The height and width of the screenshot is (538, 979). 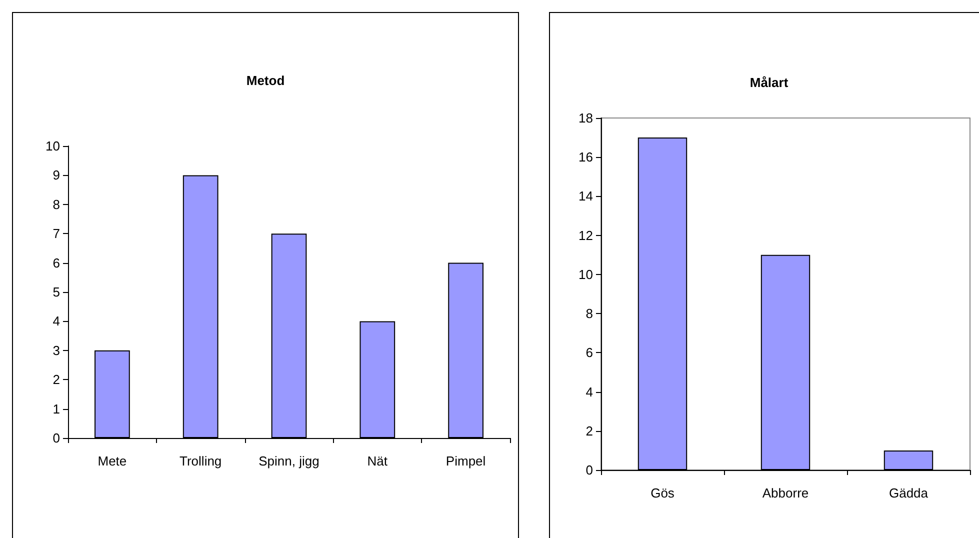 I want to click on x-tick-label: Gädda, so click(x=908, y=493).